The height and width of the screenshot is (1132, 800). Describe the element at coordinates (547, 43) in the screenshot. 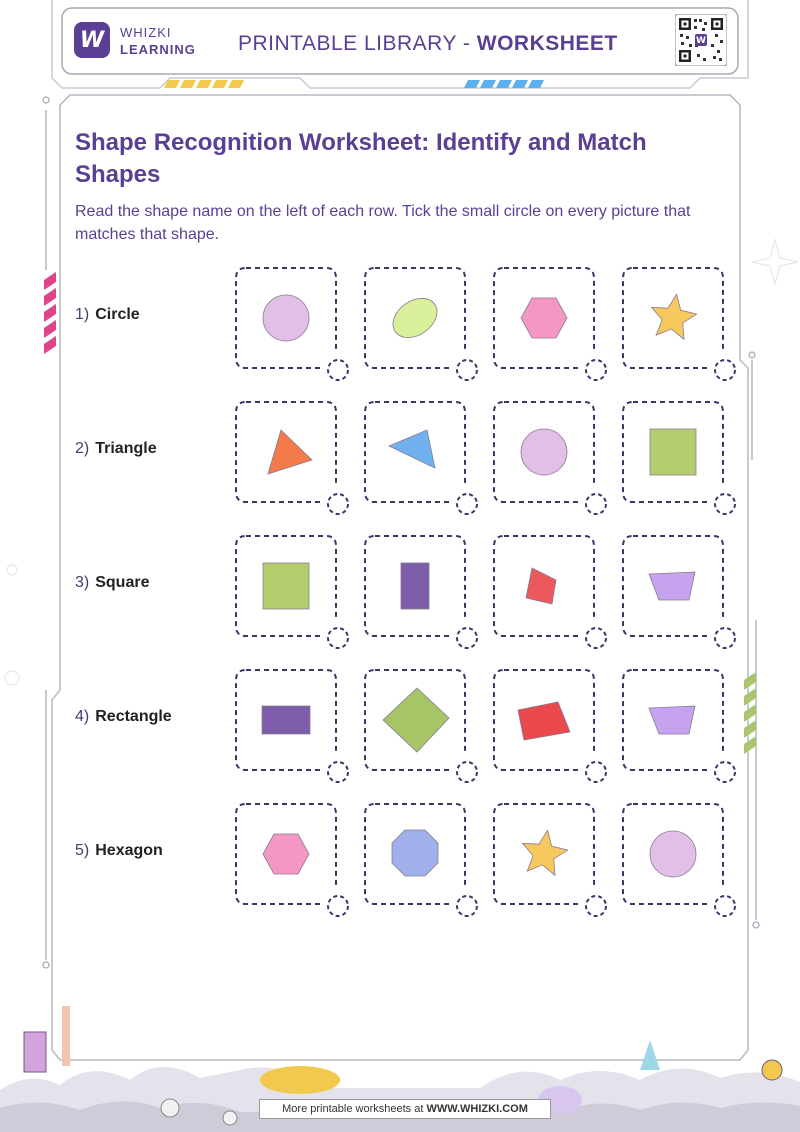

I see `header-title-bold: WORKSHEET` at that location.